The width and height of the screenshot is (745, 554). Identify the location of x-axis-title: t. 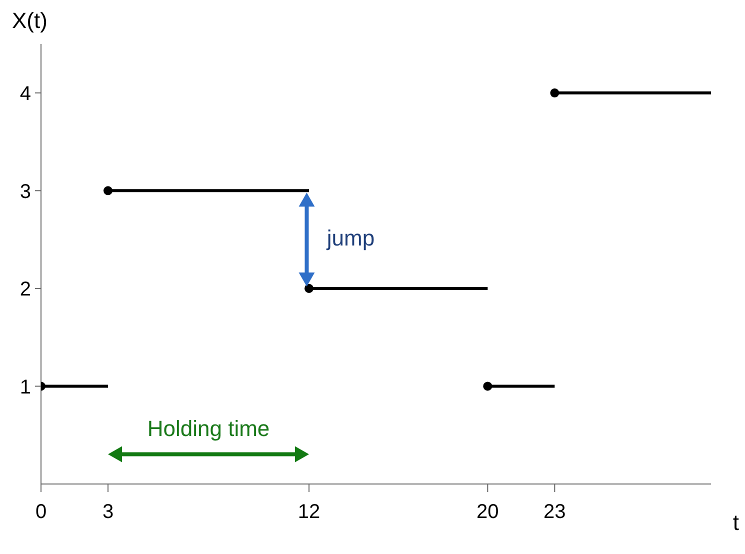
(735, 522).